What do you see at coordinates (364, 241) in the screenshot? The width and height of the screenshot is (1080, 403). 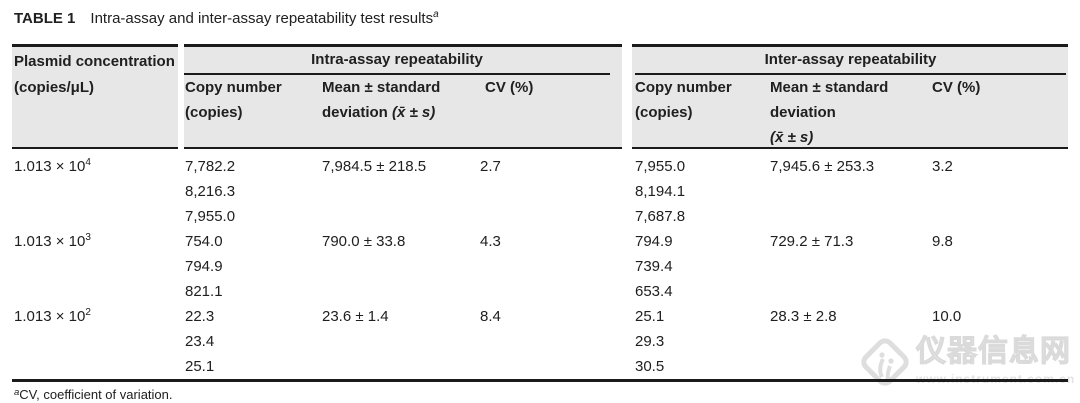 I see `cell-intra-mean-sd: 790.0 ± 33.8` at bounding box center [364, 241].